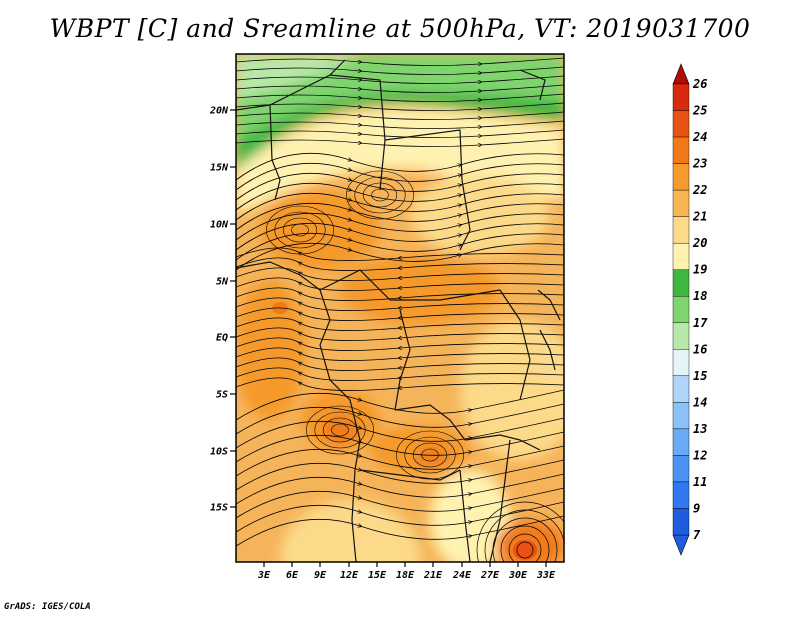  What do you see at coordinates (377, 575) in the screenshot?
I see `lon-label: 15E` at bounding box center [377, 575].